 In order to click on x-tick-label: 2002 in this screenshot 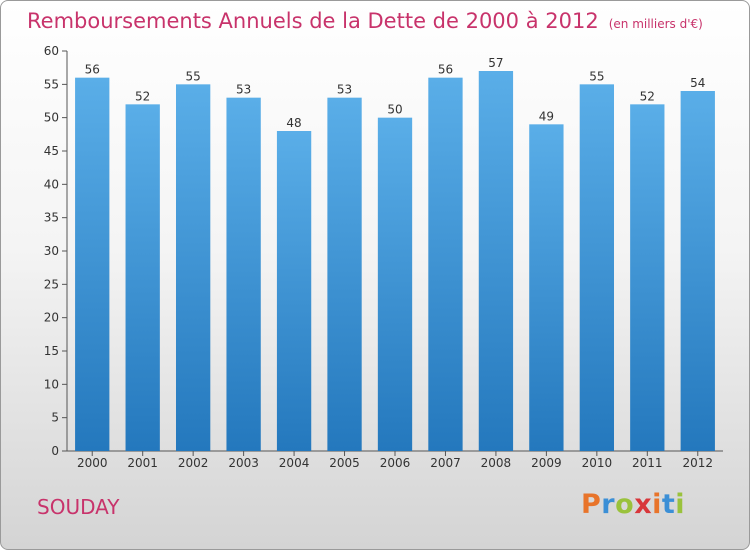, I will do `click(193, 463)`.